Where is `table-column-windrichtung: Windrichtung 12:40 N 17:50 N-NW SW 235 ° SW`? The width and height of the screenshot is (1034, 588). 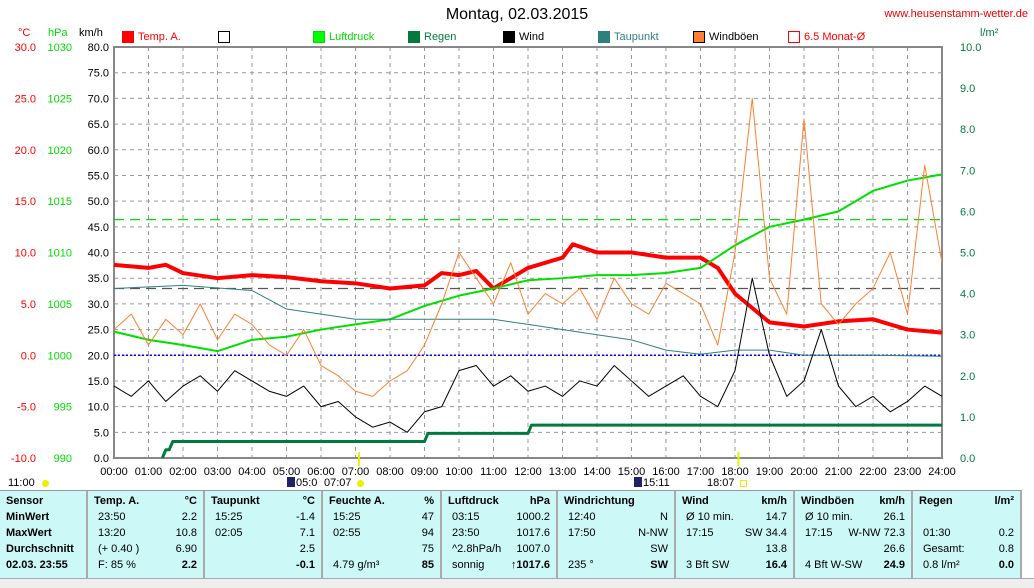
table-column-windrichtung: Windrichtung 12:40 N 17:50 N-NW SW 235 ° SW is located at coordinates (617, 535).